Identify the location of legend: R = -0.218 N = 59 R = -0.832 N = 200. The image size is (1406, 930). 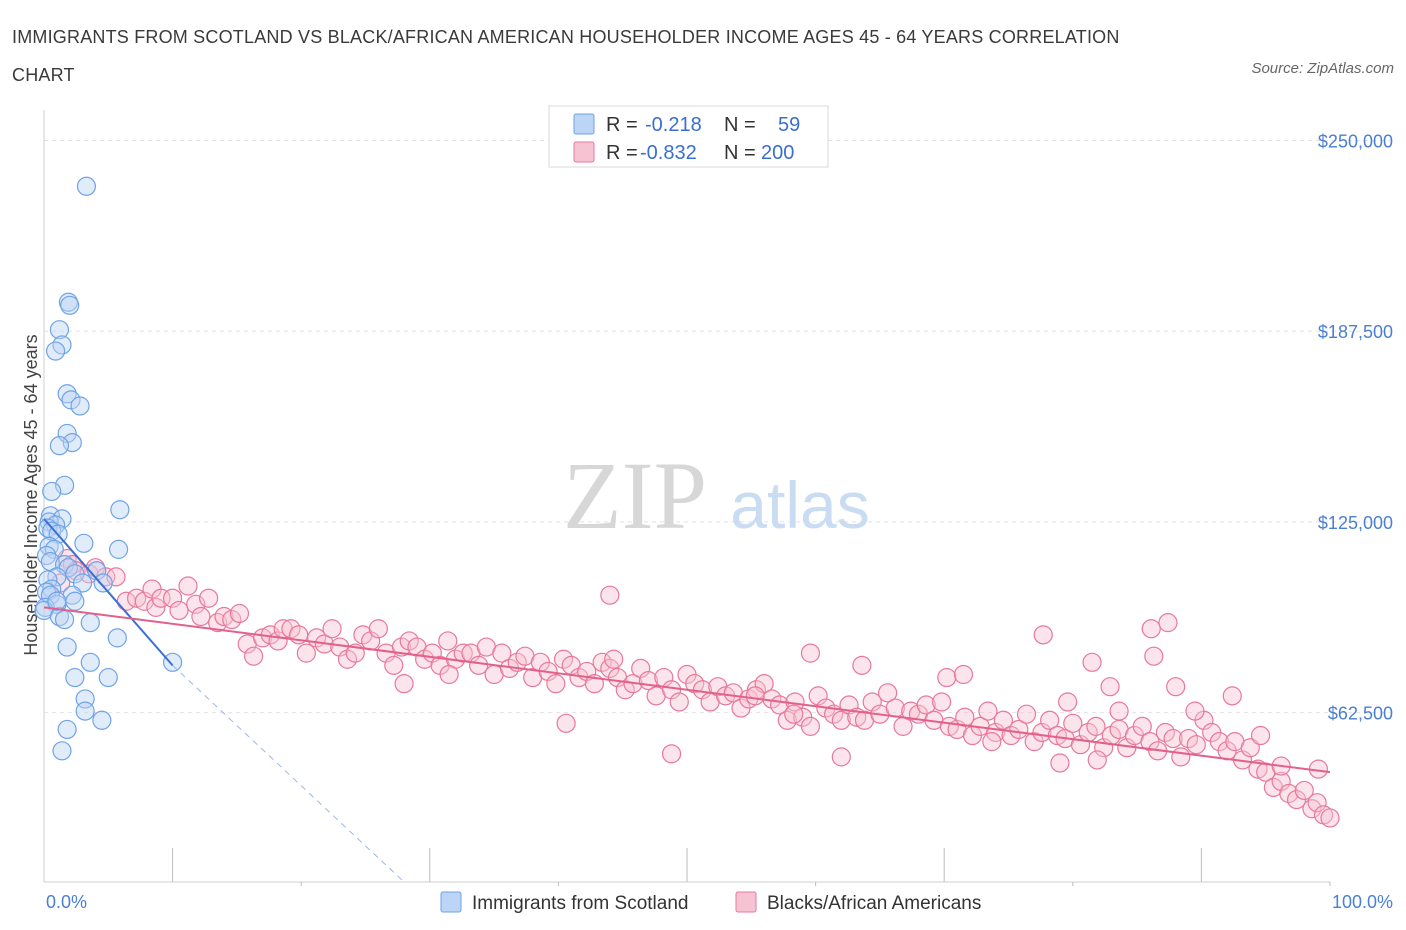
(688, 136).